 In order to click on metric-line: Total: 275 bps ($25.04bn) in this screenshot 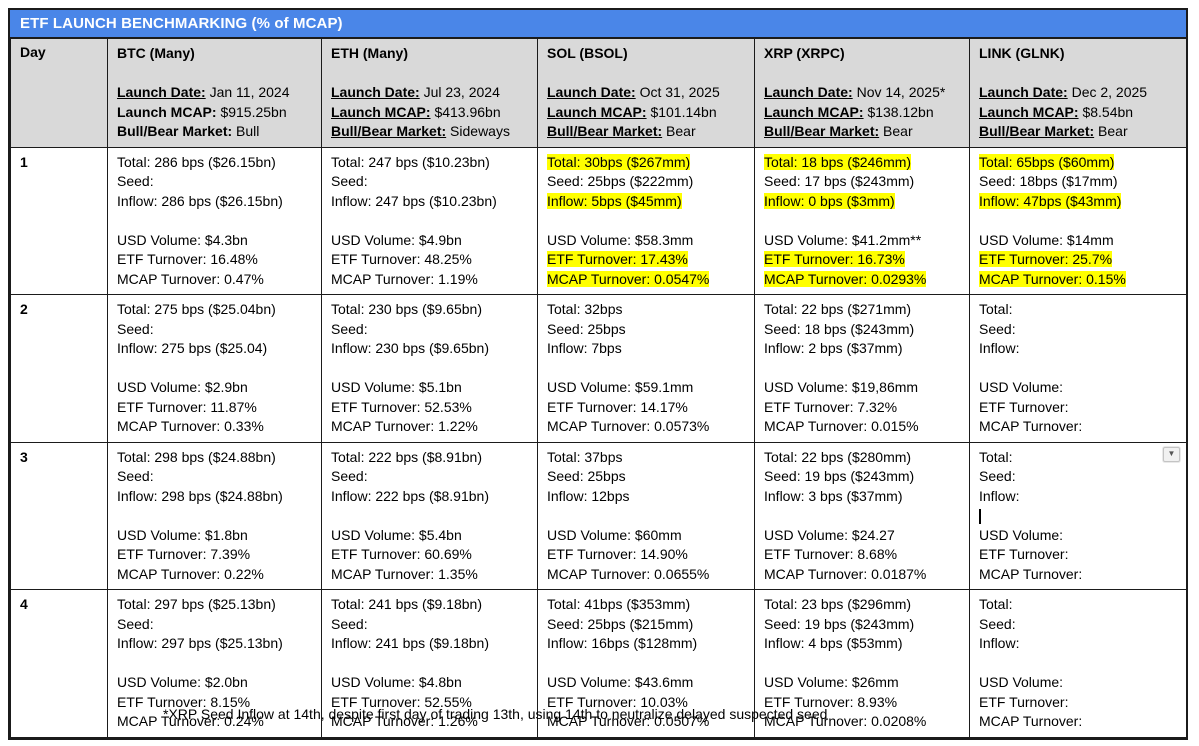, I will do `click(214, 310)`.